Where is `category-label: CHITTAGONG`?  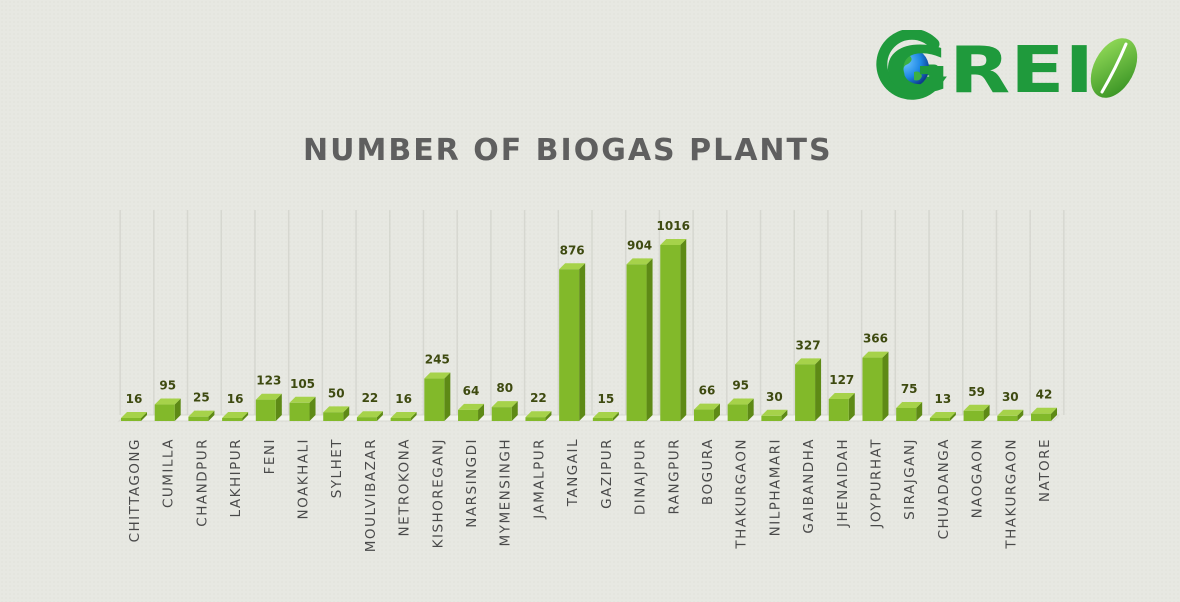
category-label: CHITTAGONG is located at coordinates (135, 490).